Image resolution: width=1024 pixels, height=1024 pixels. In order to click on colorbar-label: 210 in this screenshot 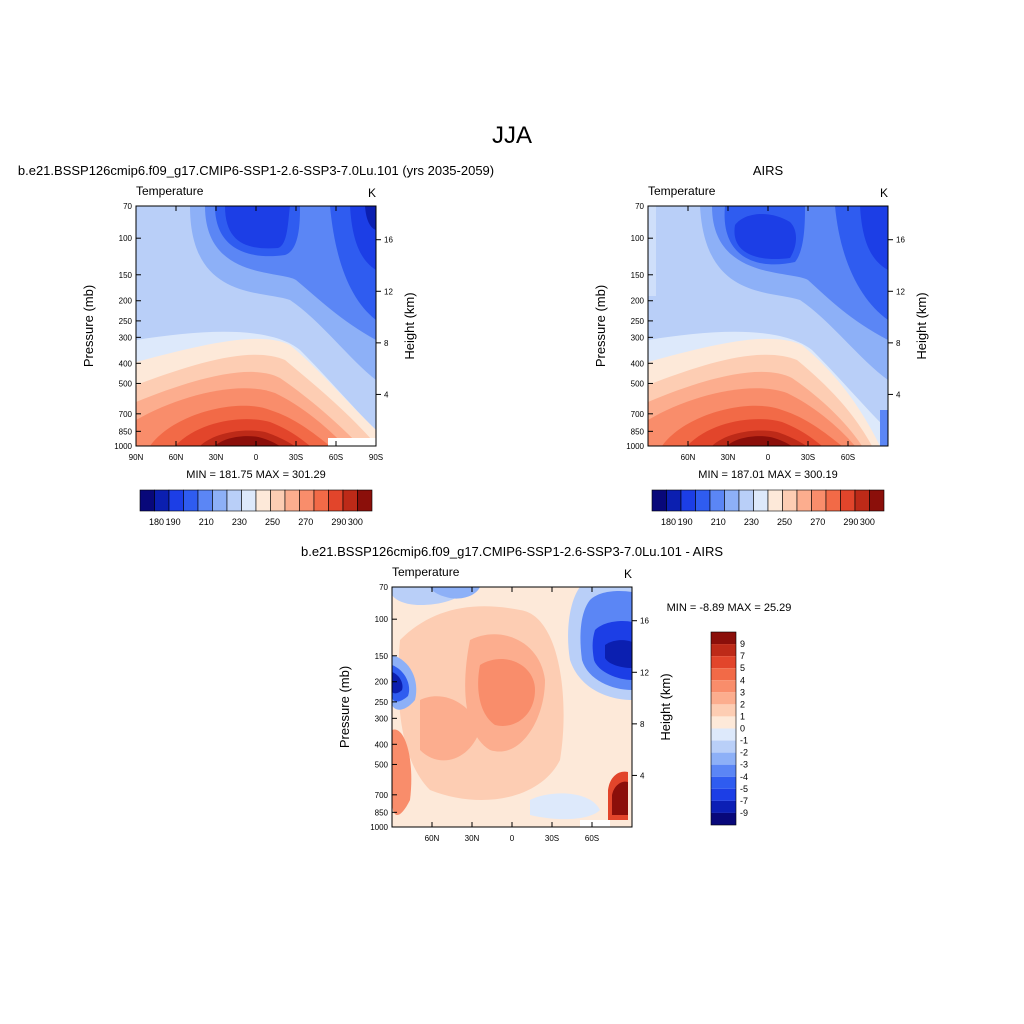, I will do `click(206, 522)`.